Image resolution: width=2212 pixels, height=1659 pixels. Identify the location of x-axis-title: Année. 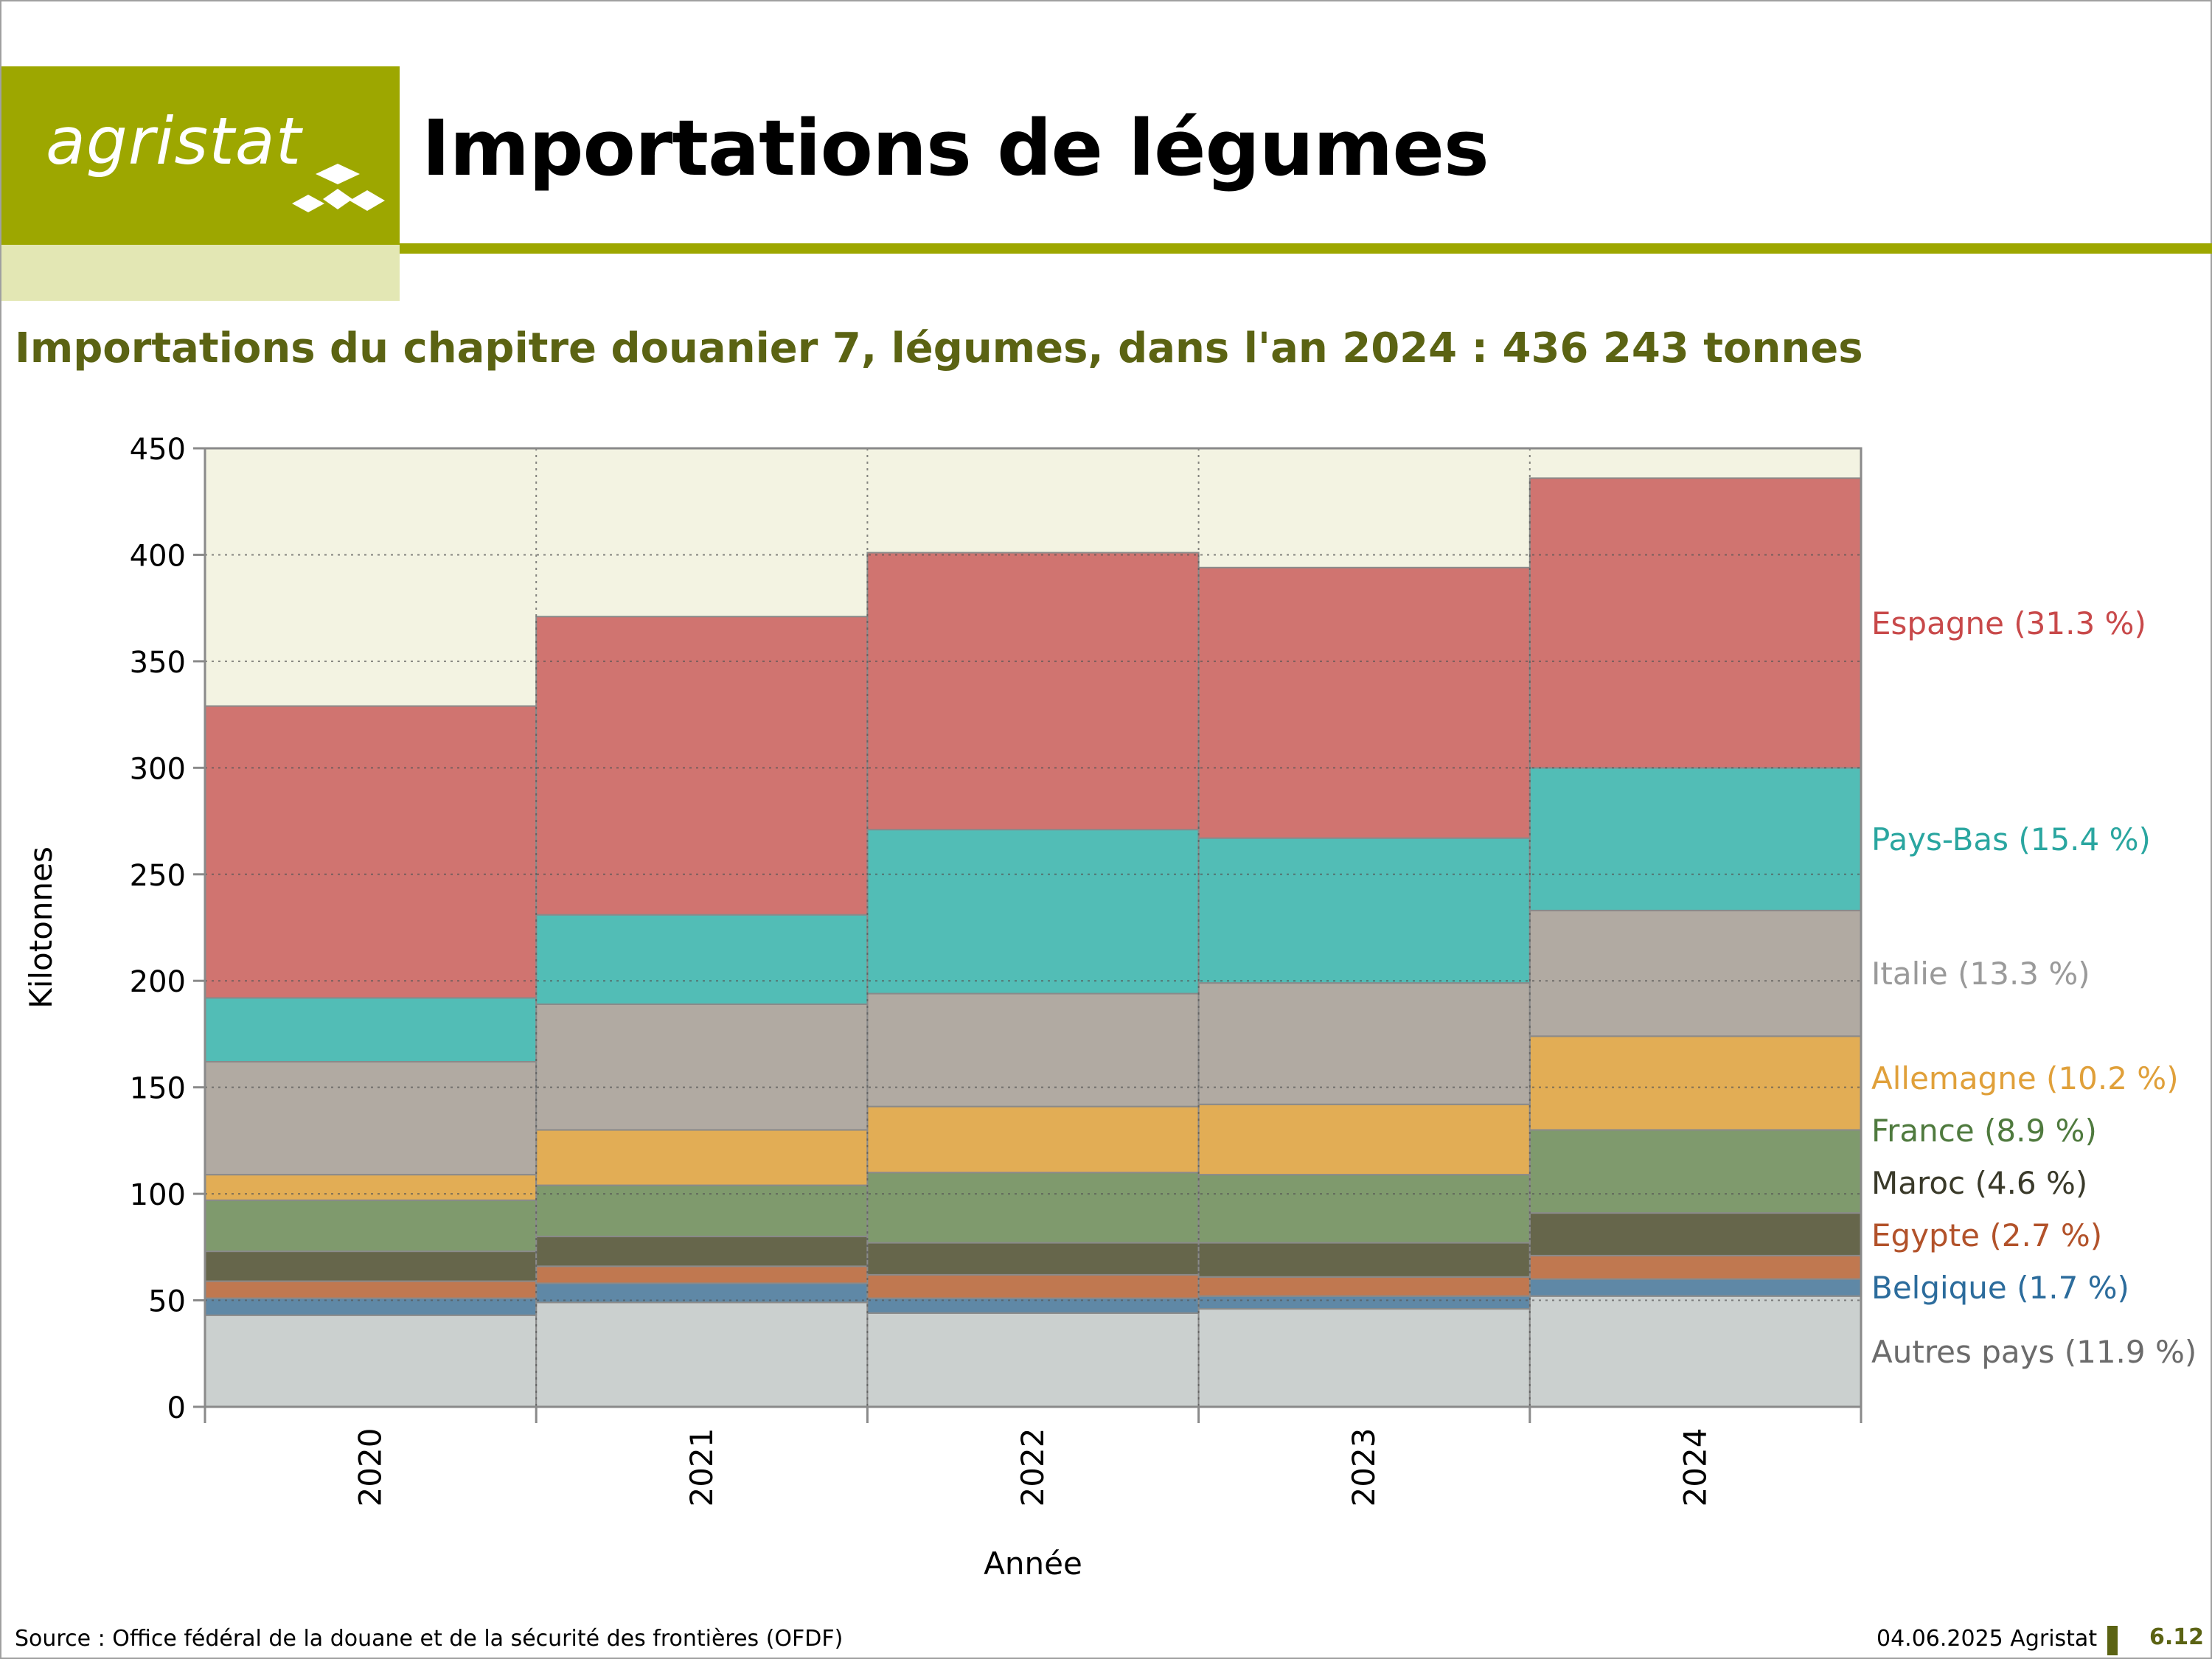
(1033, 1563).